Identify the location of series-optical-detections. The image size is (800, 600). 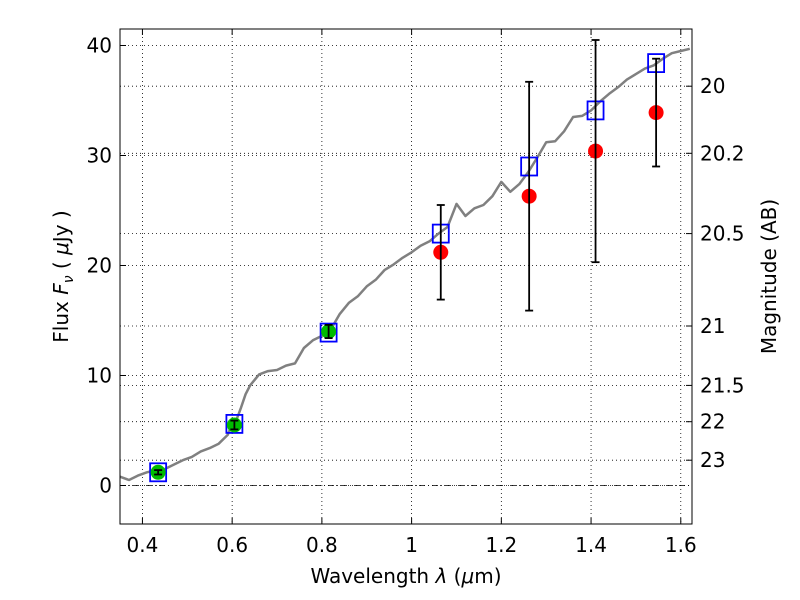
(243, 401).